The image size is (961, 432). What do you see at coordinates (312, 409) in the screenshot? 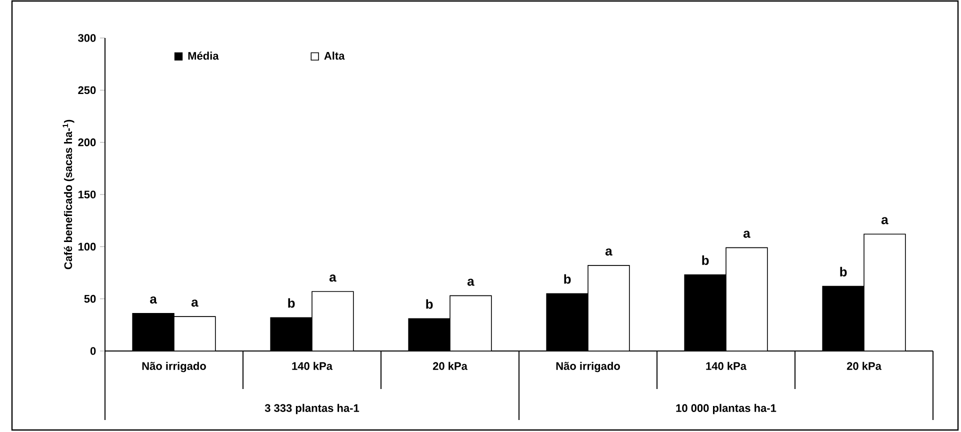
I see `text: 3 333 plantas ha-1` at bounding box center [312, 409].